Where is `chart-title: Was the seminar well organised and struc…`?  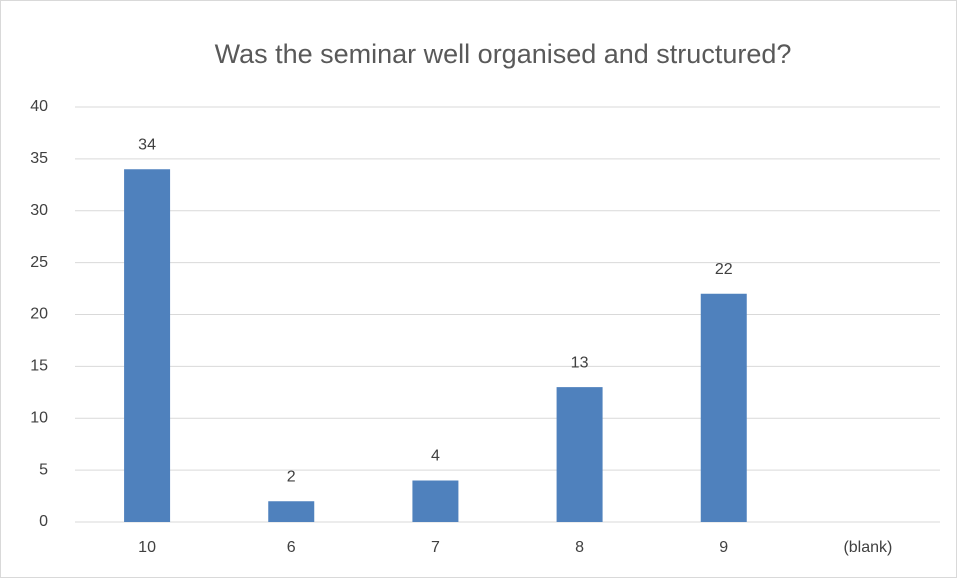 chart-title: Was the seminar well organised and struc… is located at coordinates (503, 54).